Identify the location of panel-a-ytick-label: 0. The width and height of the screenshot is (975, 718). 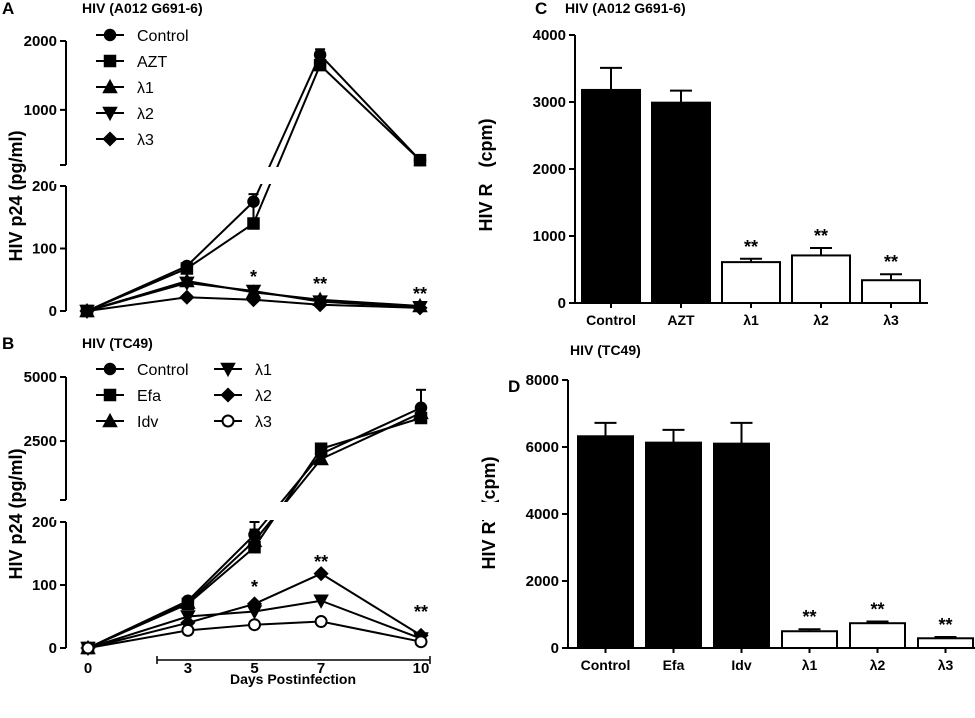
(53, 311).